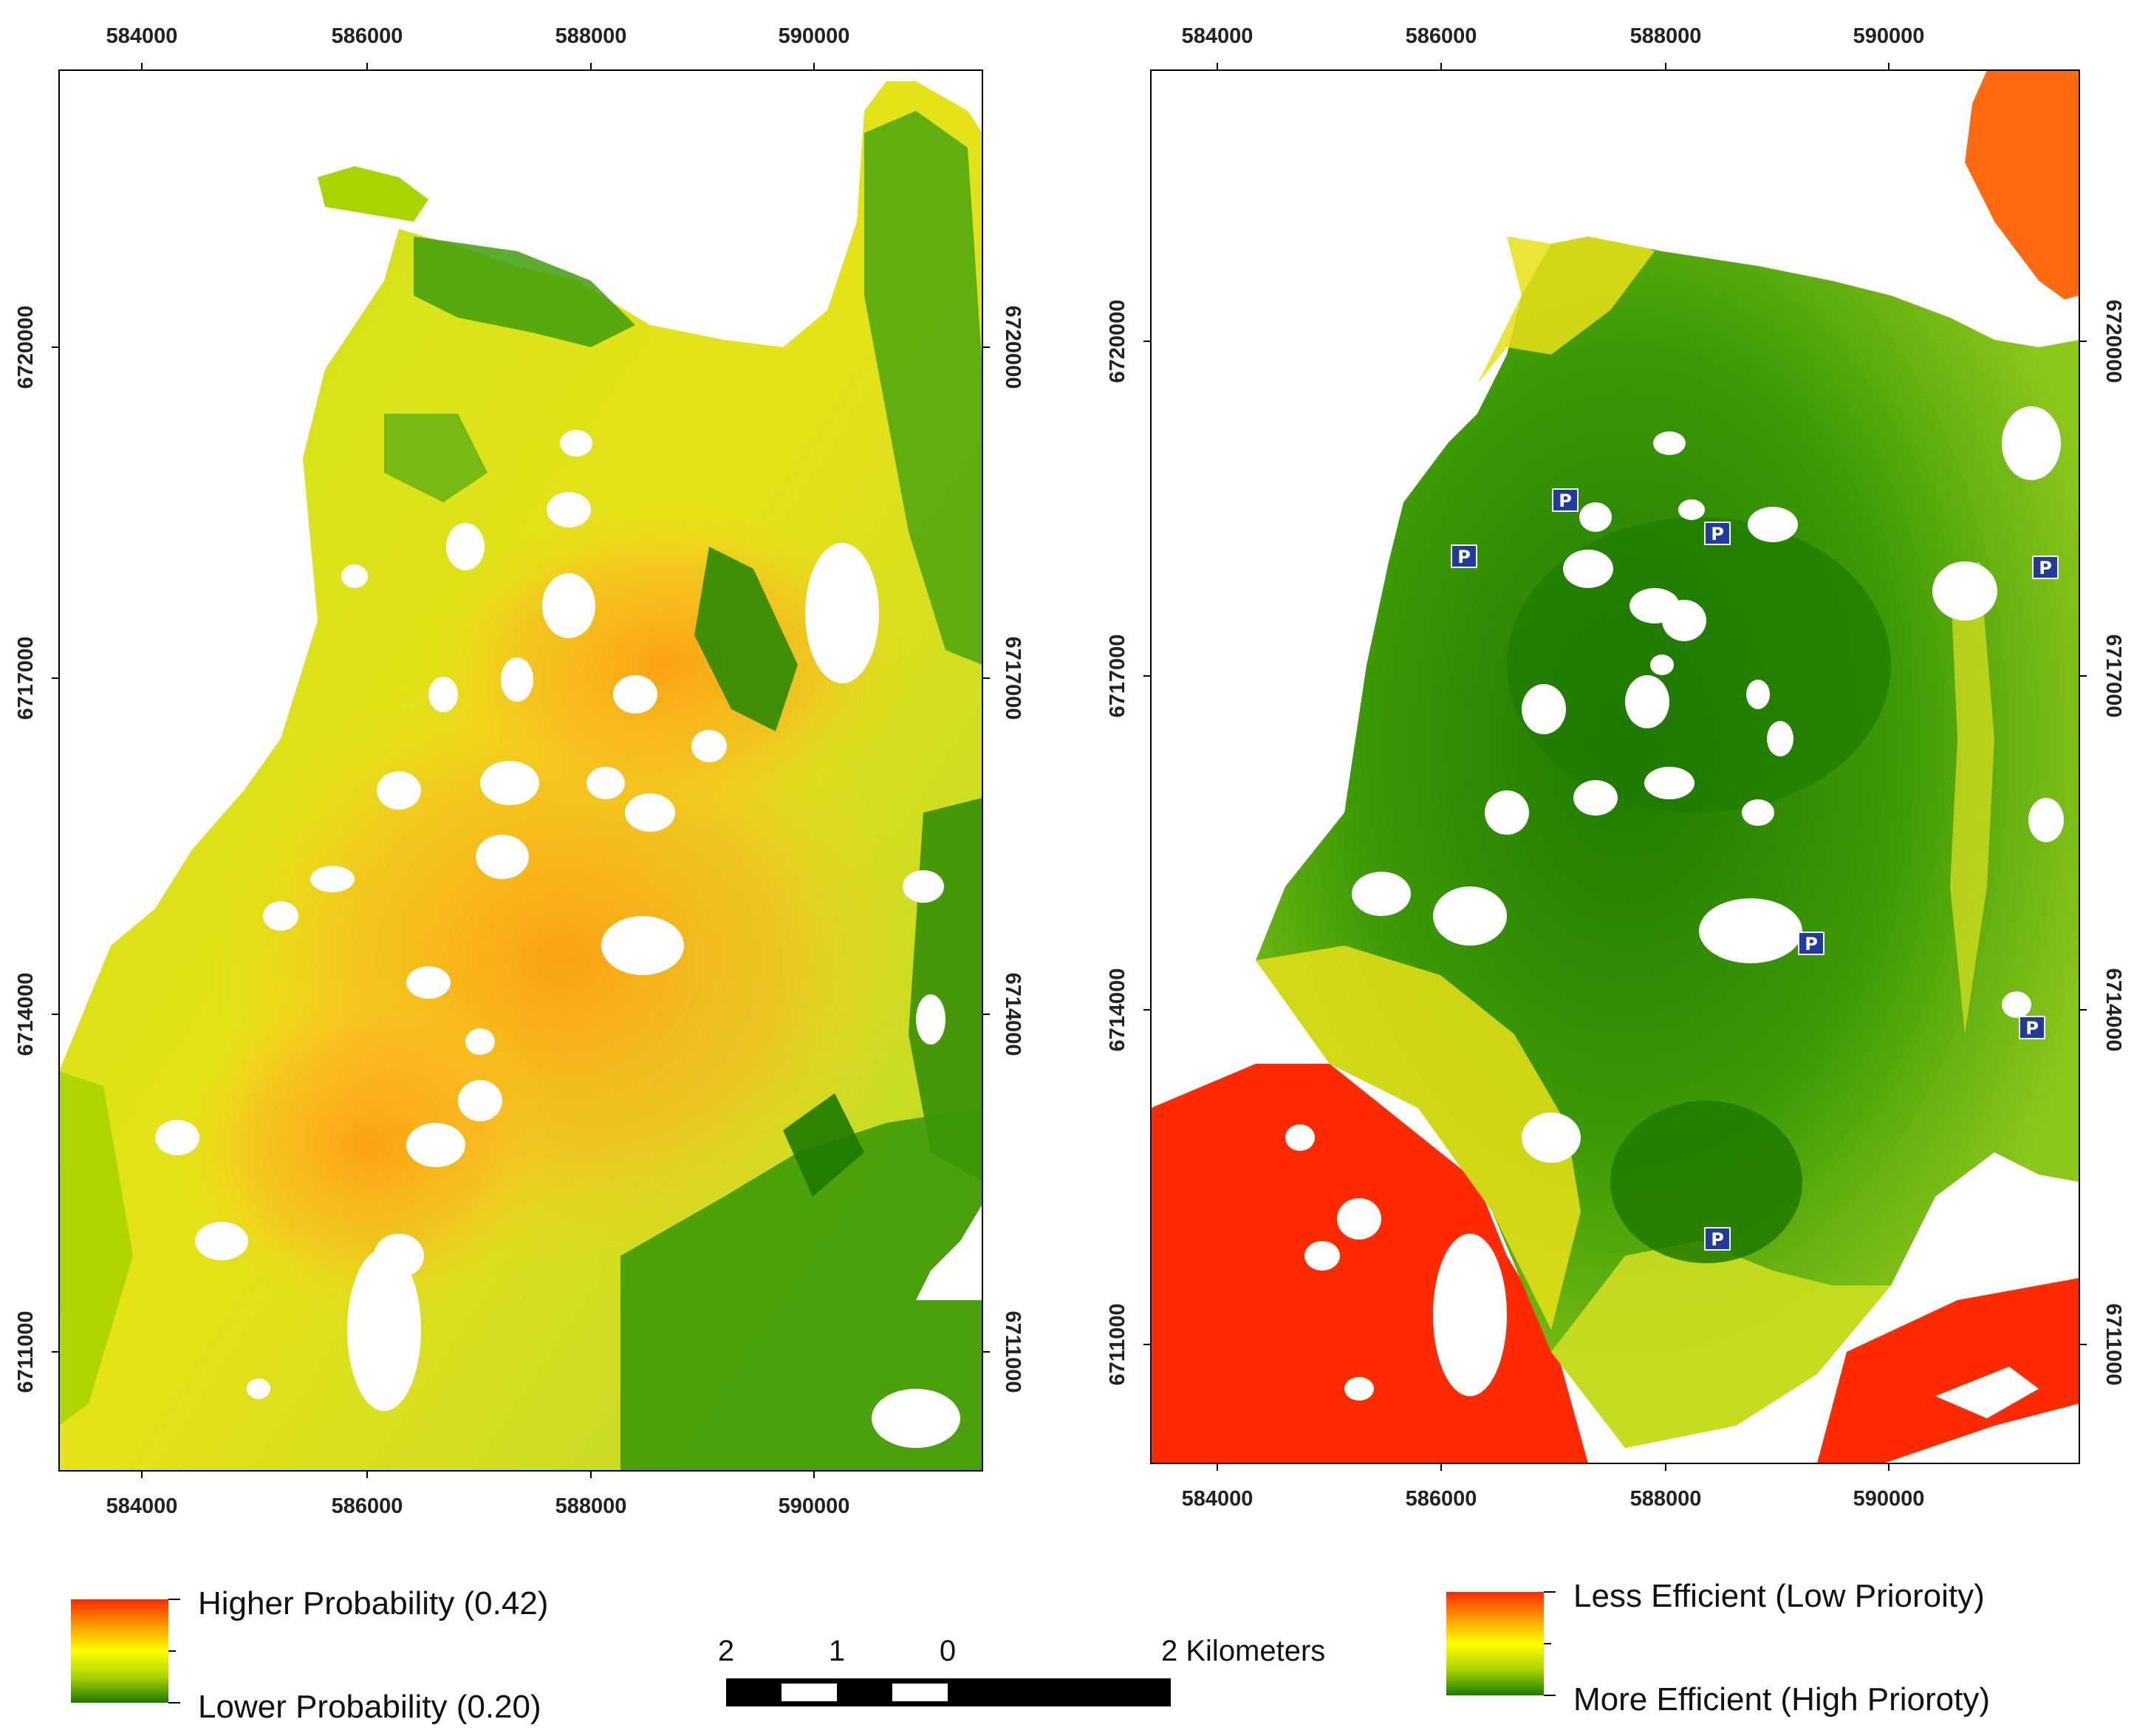  I want to click on scale-label-units: 2 Kilometers, so click(1243, 1651).